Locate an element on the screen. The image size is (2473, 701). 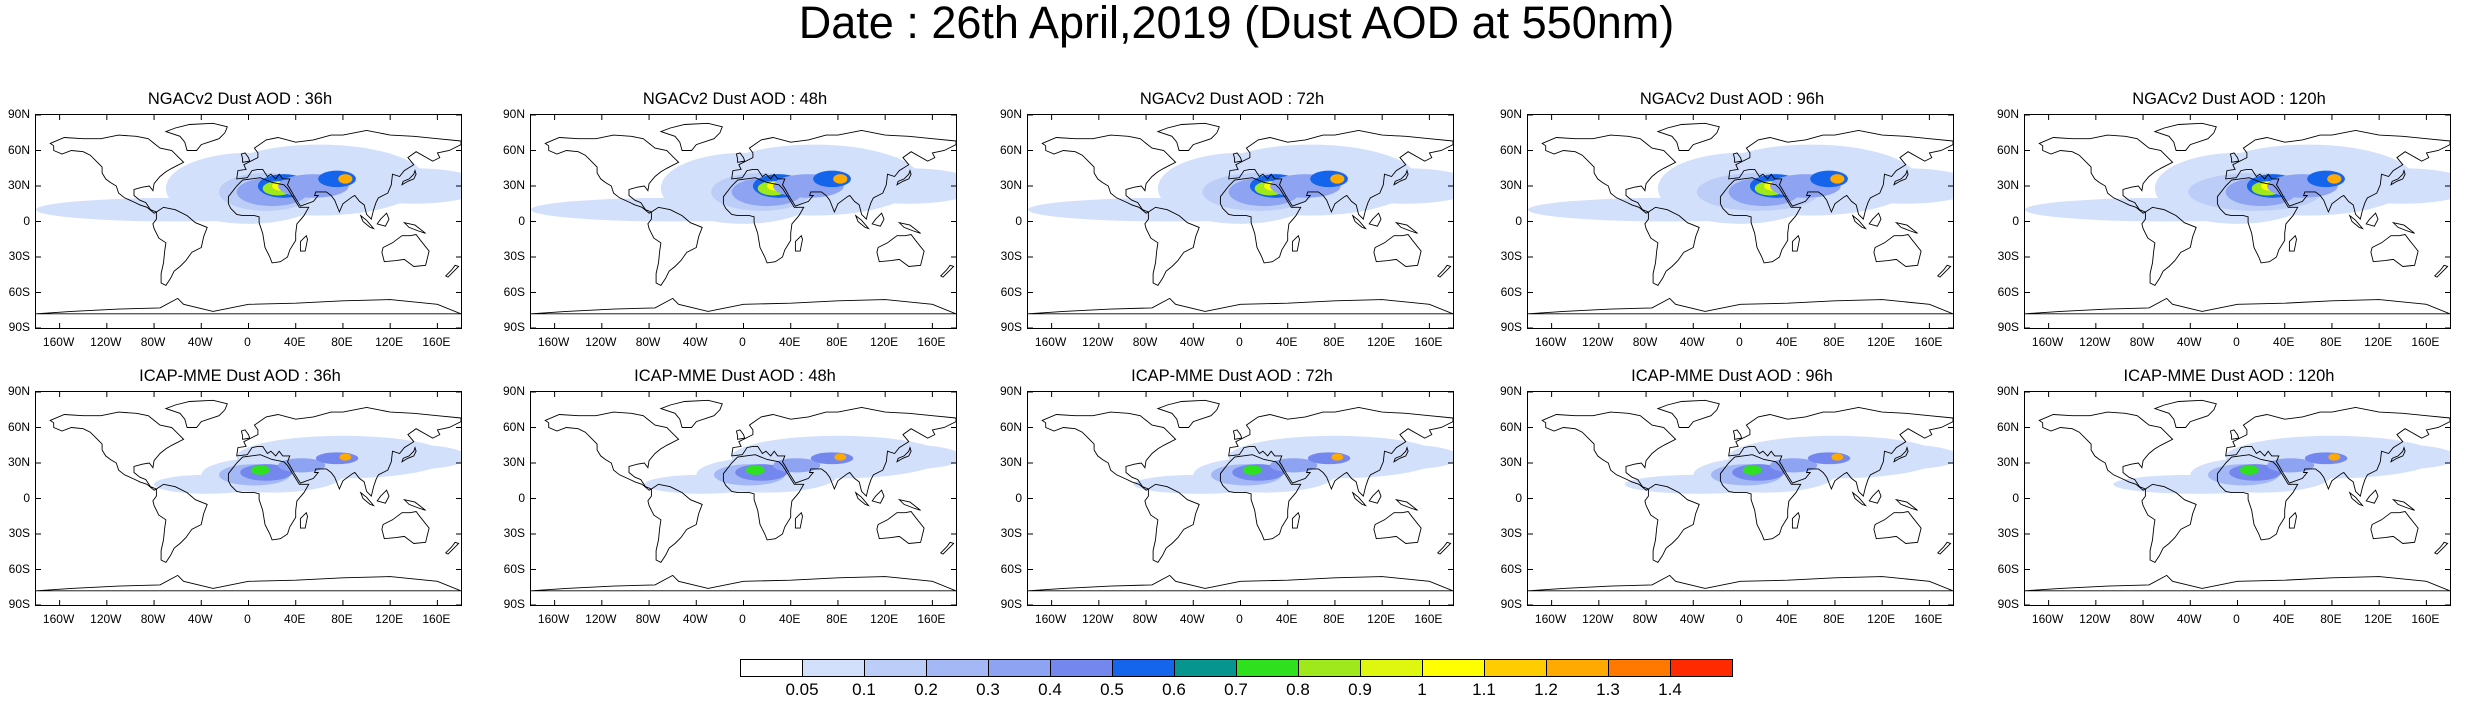
colorbar-label: 0.4 is located at coordinates (1050, 689).